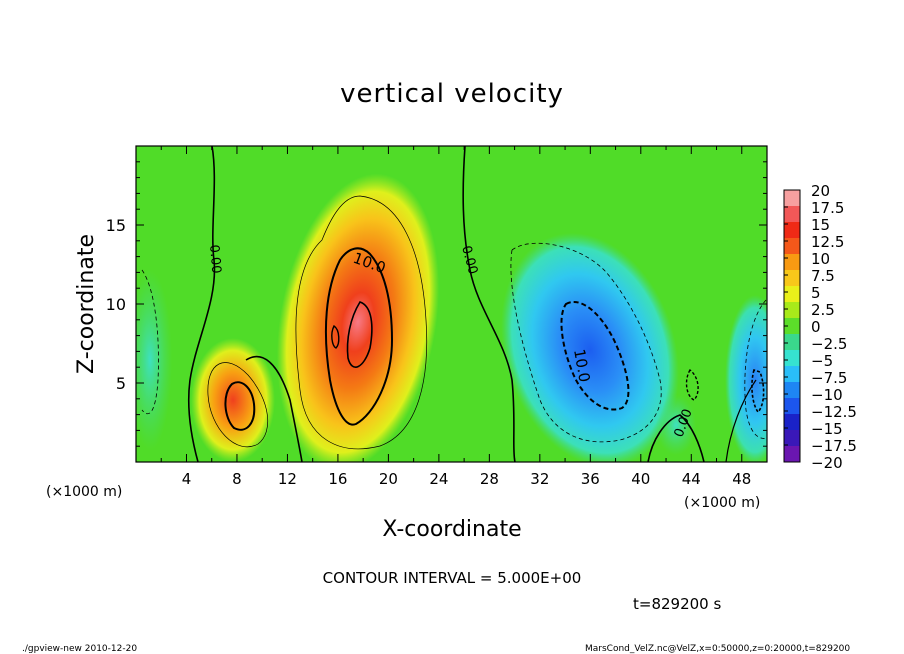 This screenshot has height=654, width=904. What do you see at coordinates (829, 344) in the screenshot?
I see `colorbar-label: −2.5` at bounding box center [829, 344].